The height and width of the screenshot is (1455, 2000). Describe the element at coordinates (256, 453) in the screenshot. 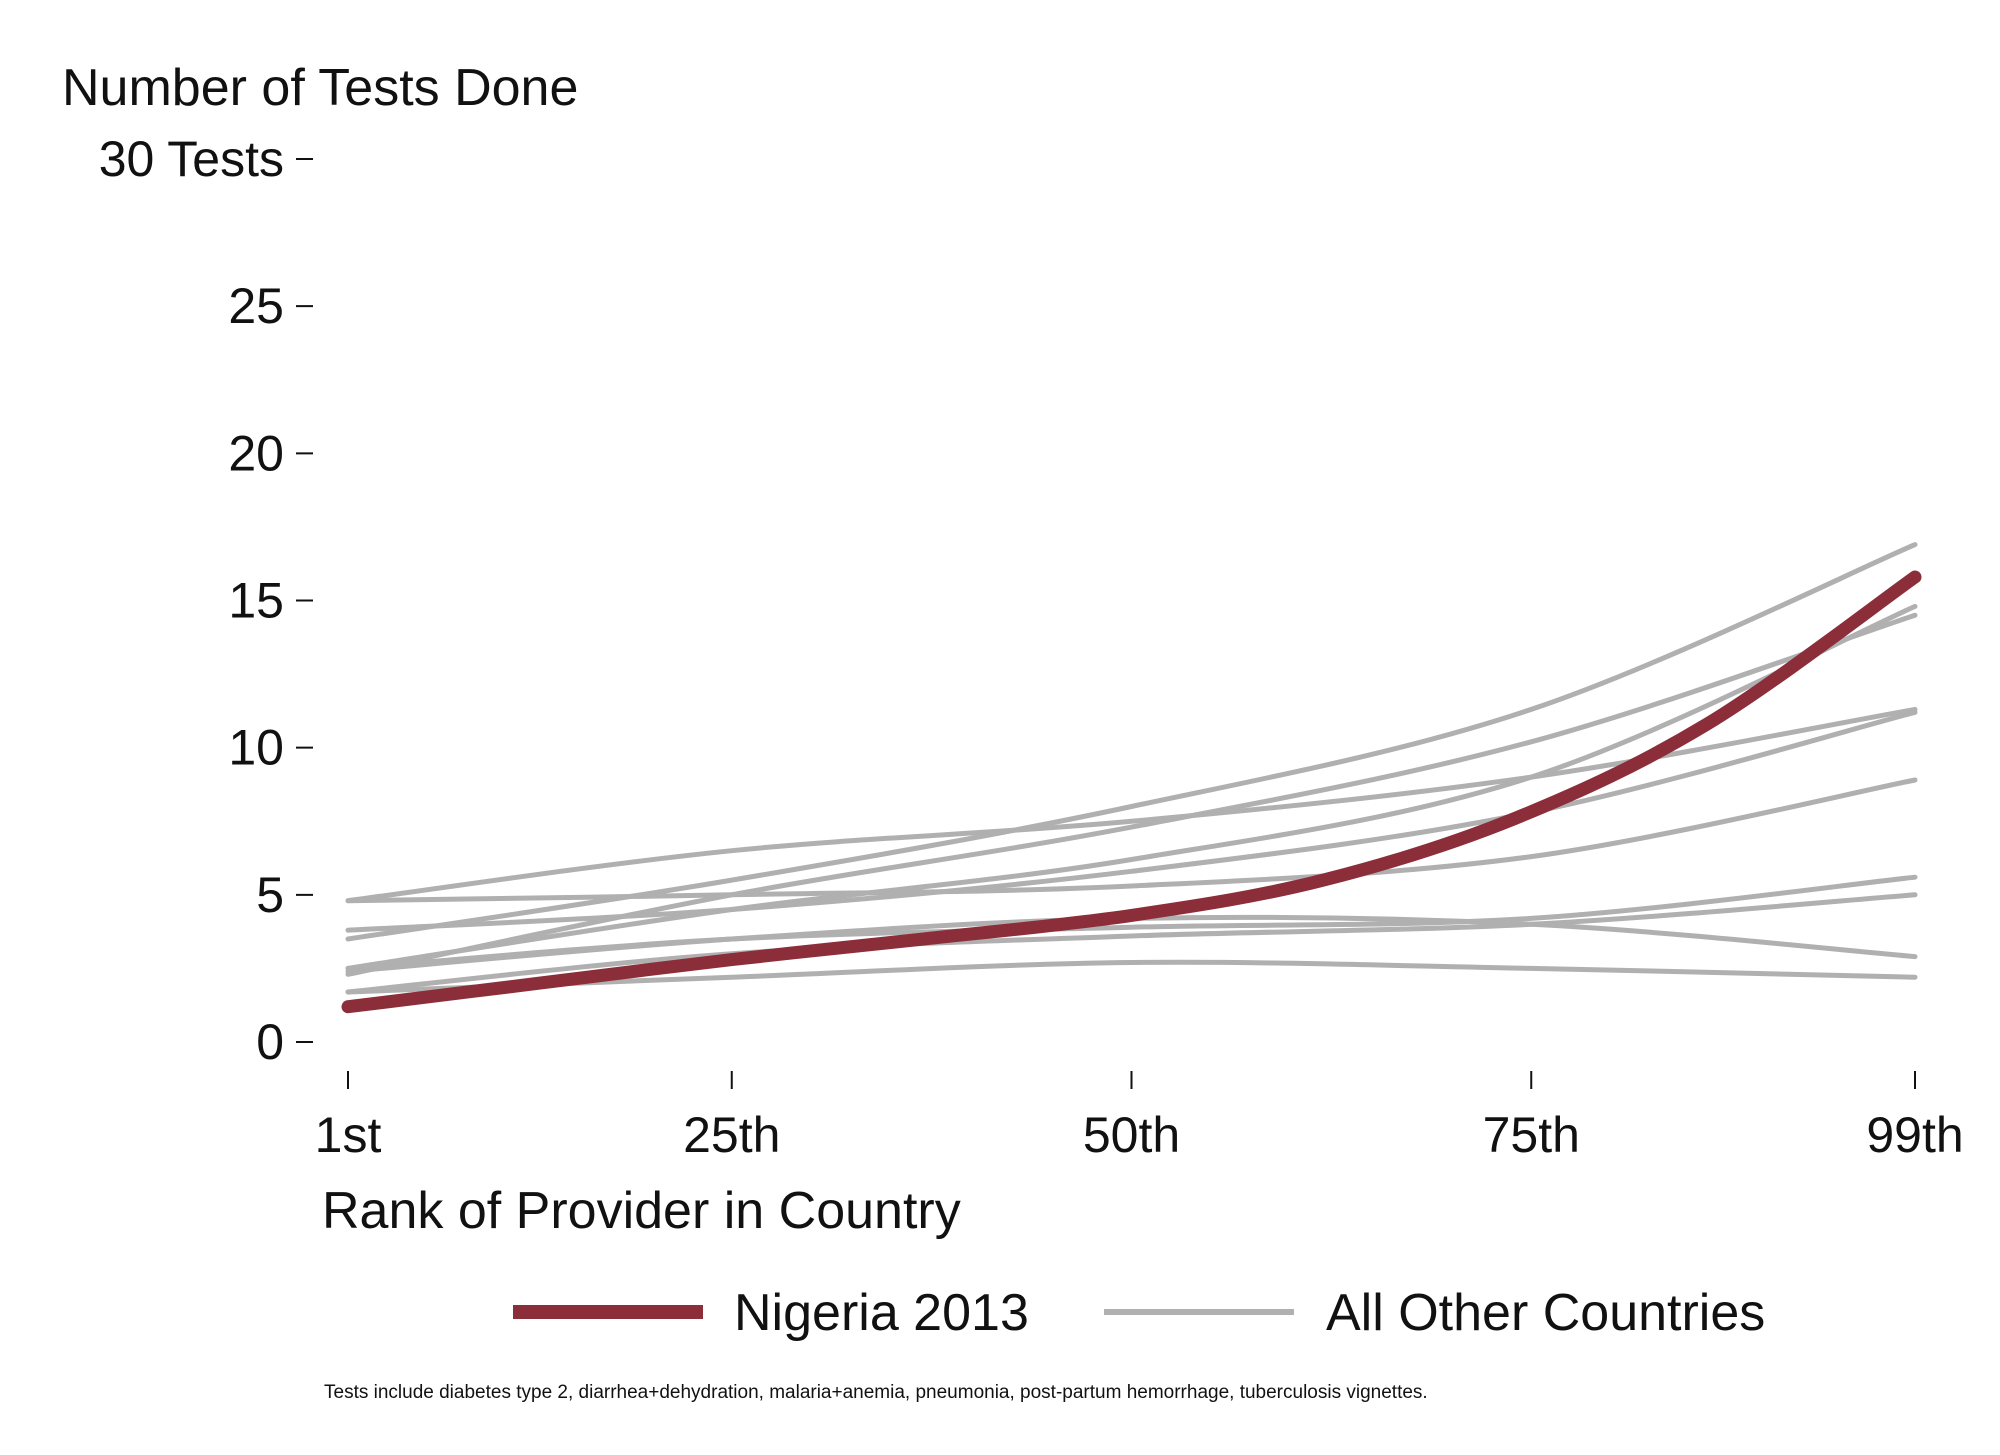

I see `y-tick-label-4: 20` at that location.